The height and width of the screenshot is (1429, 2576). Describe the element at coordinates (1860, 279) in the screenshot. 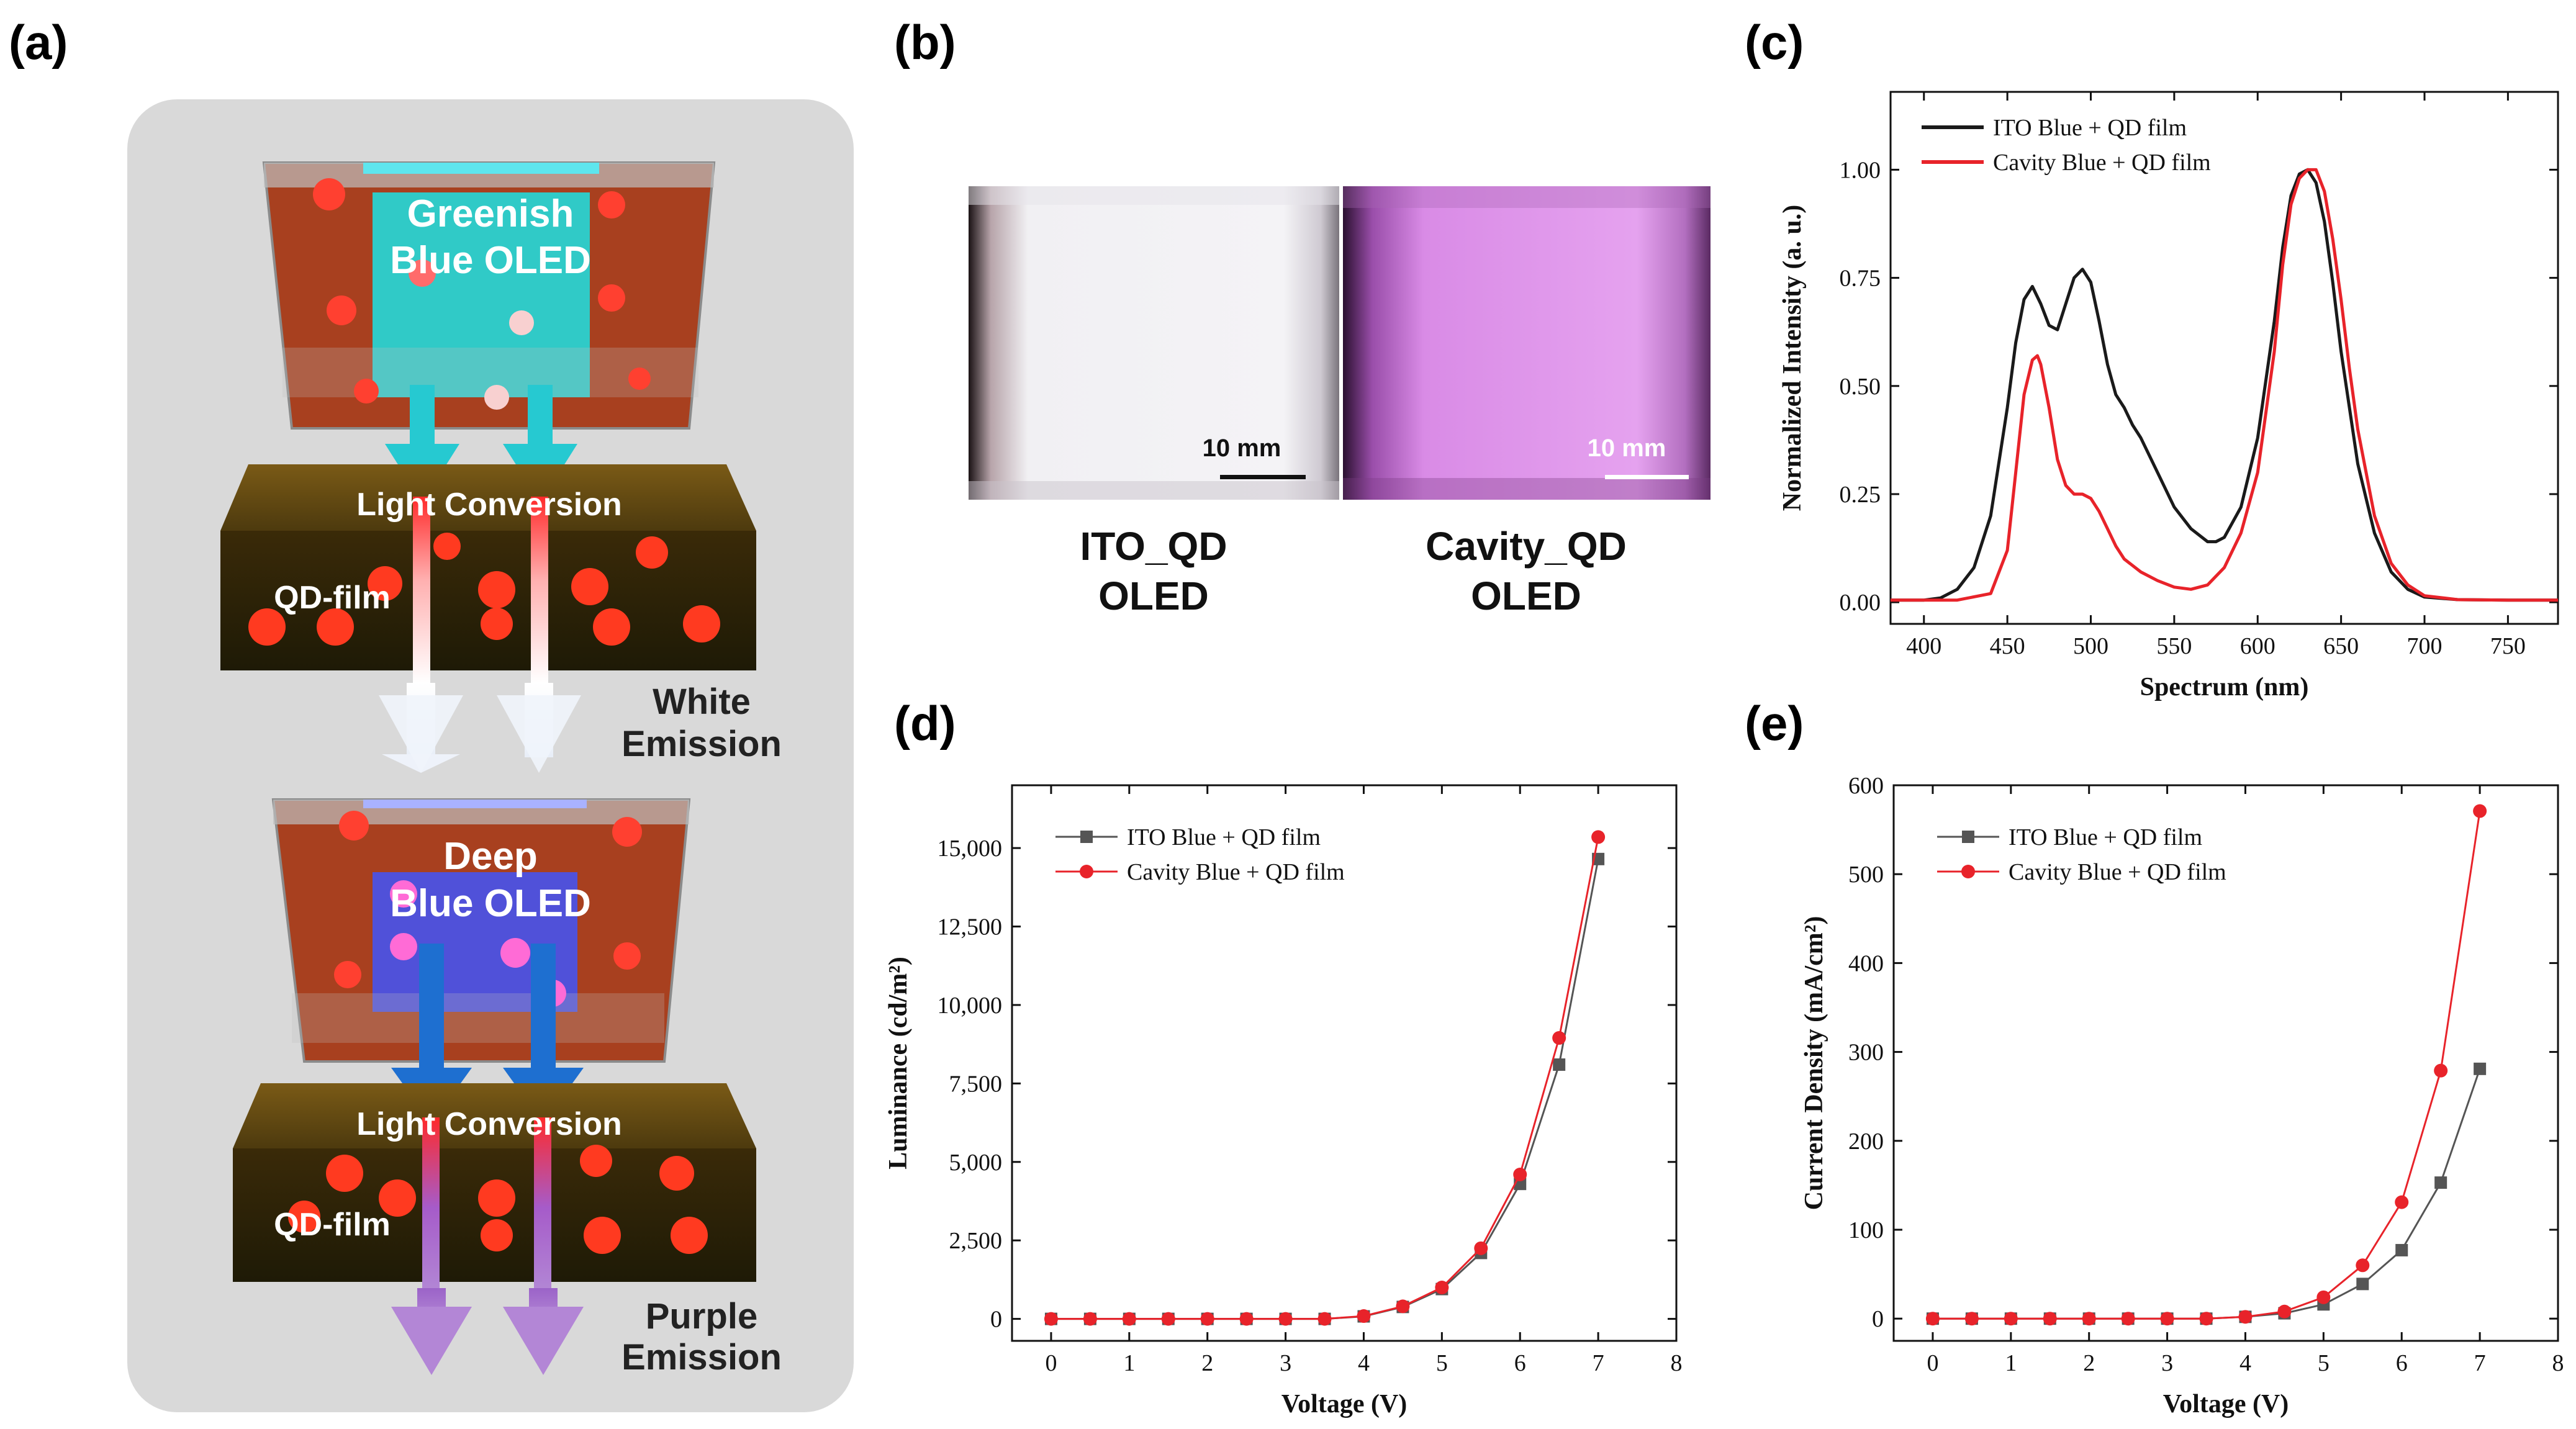

I see `y-tick-label: 0.75` at that location.